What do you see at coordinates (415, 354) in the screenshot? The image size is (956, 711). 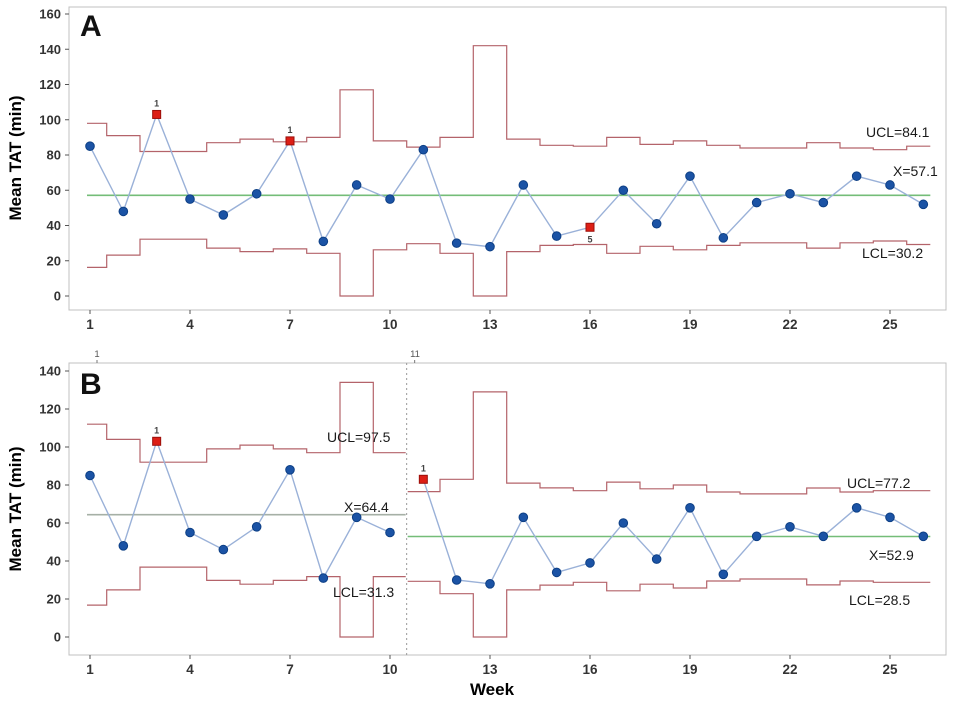 I see `panel-b-stage2-label: 11` at bounding box center [415, 354].